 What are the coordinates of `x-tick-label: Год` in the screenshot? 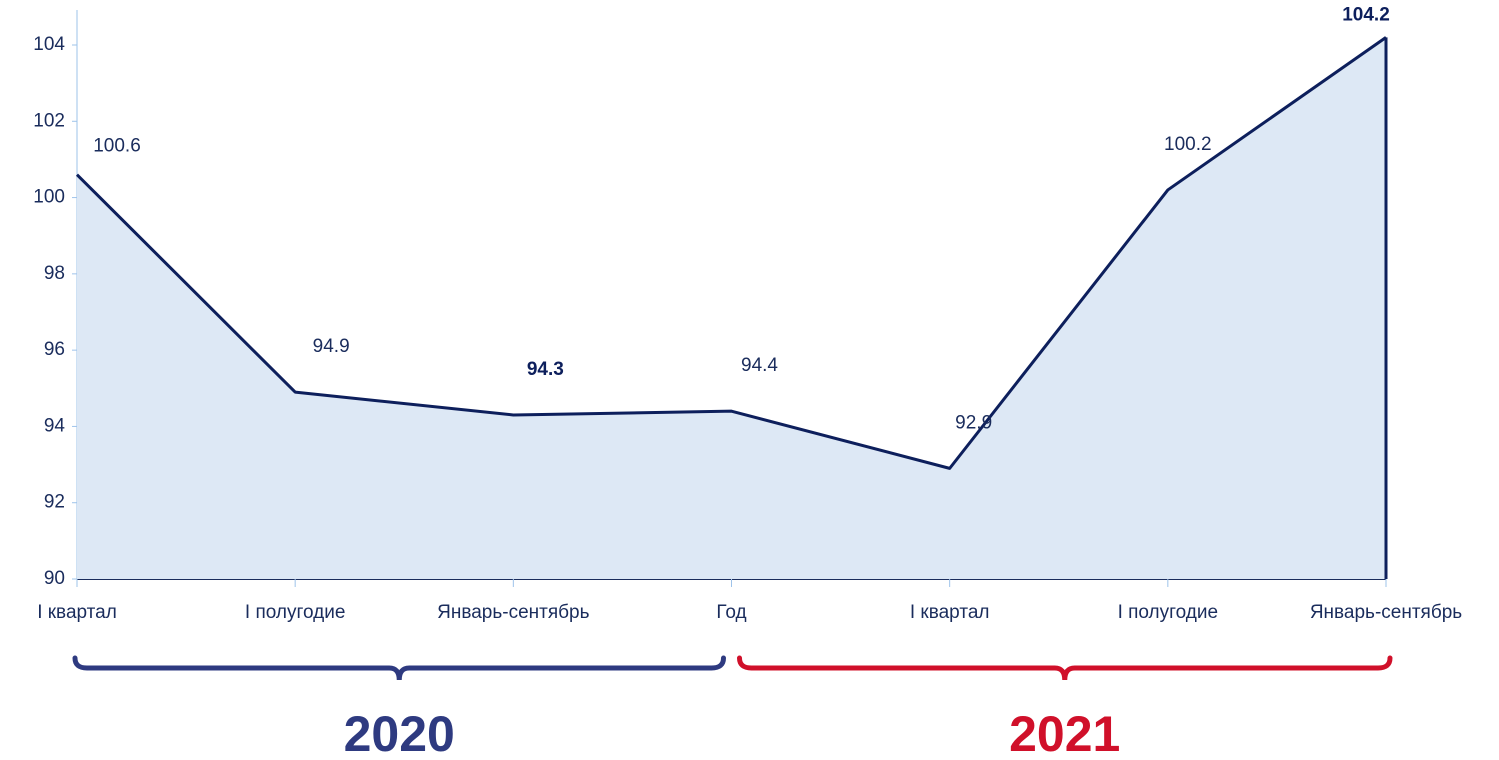 It's located at (731, 612).